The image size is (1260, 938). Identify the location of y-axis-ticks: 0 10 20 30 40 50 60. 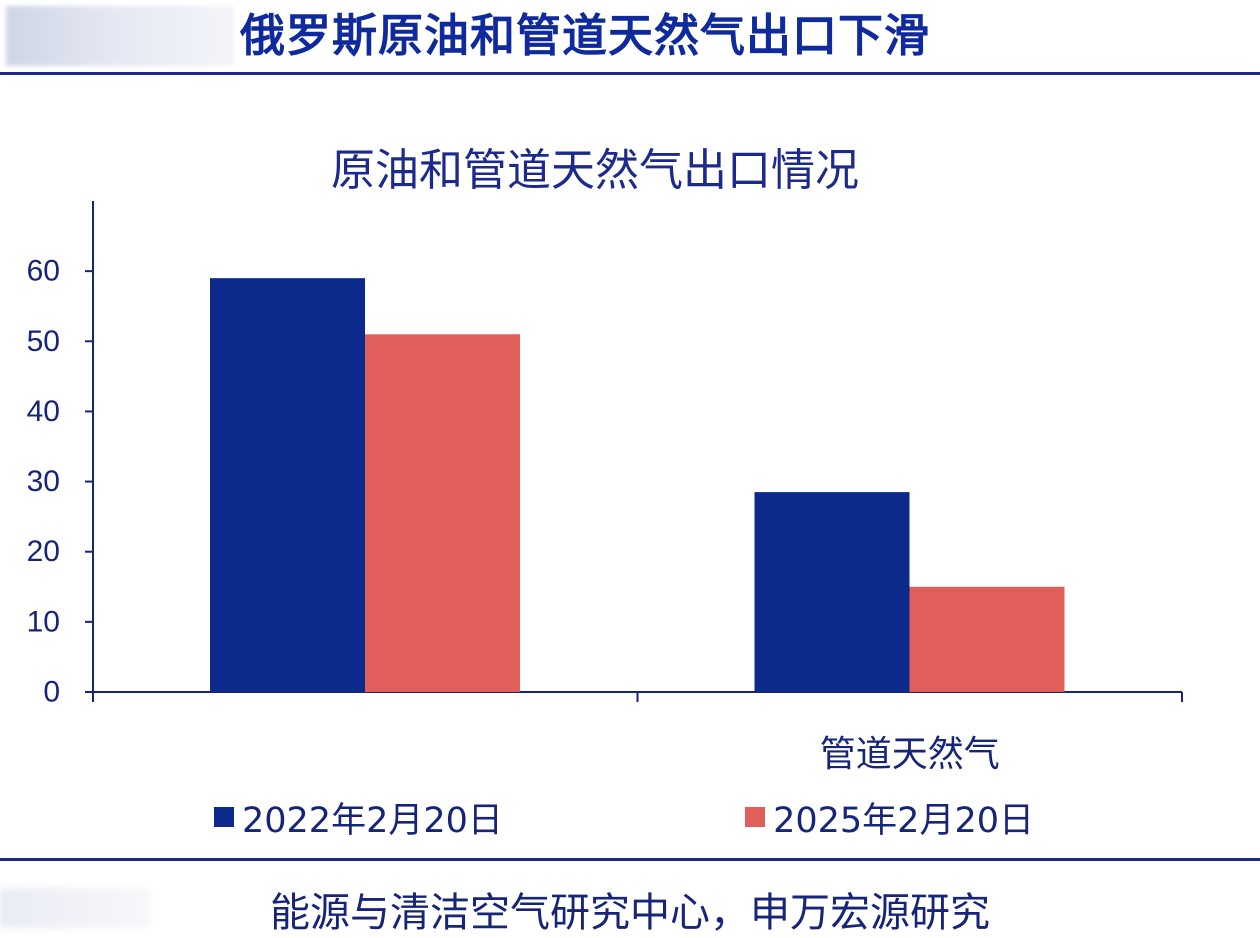
(60, 482).